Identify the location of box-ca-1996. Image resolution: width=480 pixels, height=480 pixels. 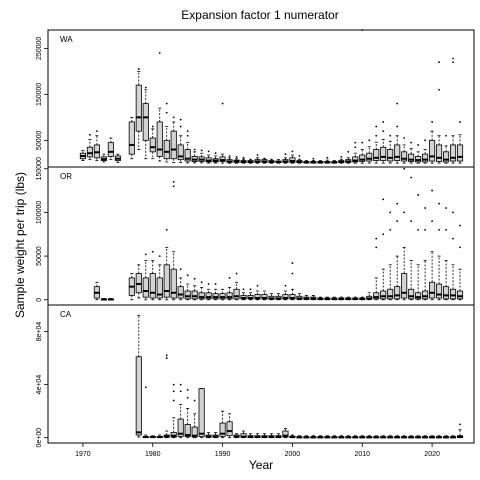
(264, 436).